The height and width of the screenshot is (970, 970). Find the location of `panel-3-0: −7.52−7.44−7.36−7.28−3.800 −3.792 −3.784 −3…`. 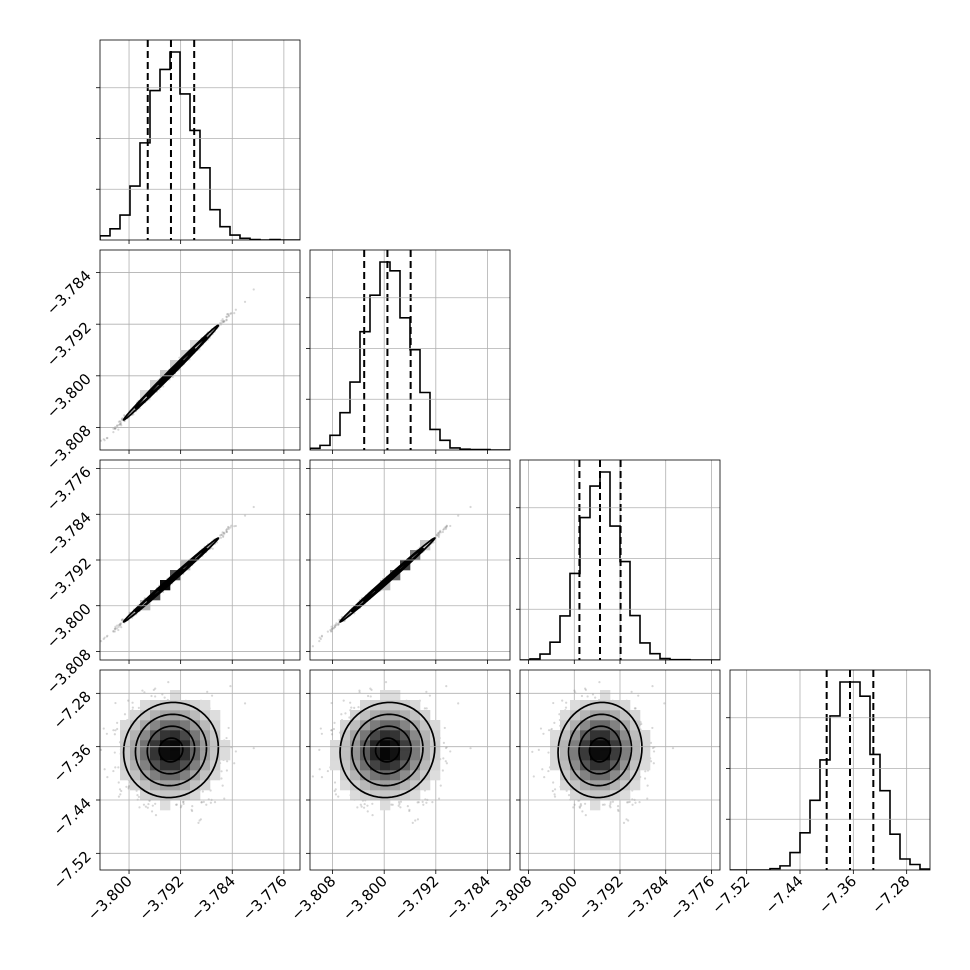

panel-3-0: −7.52−7.44−7.36−7.28−3.800 −3.792 −3.784 −3… is located at coordinates (175, 796).